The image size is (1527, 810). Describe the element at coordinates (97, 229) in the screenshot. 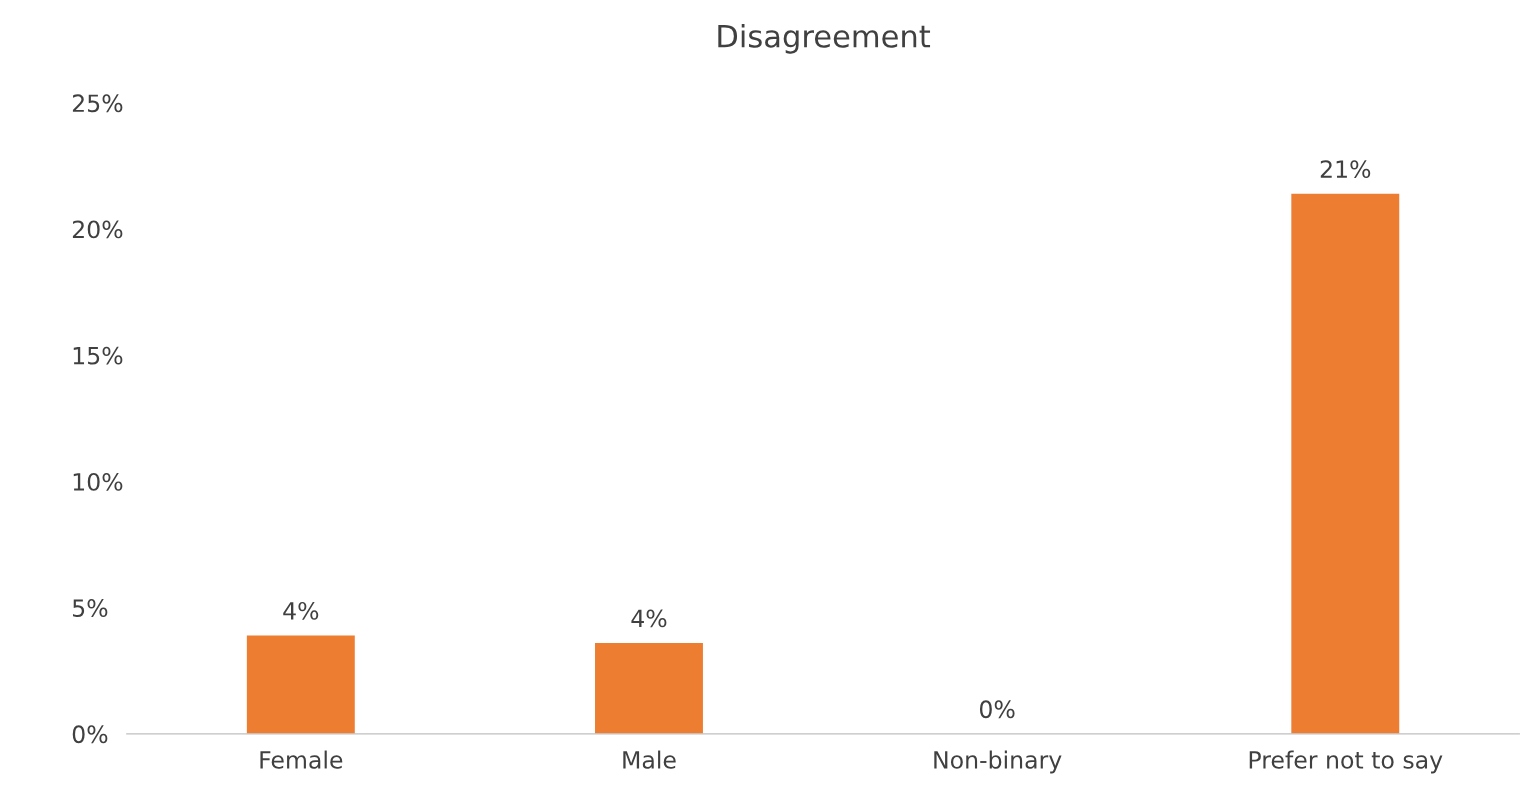

I see `y-tick-label: 20%` at that location.